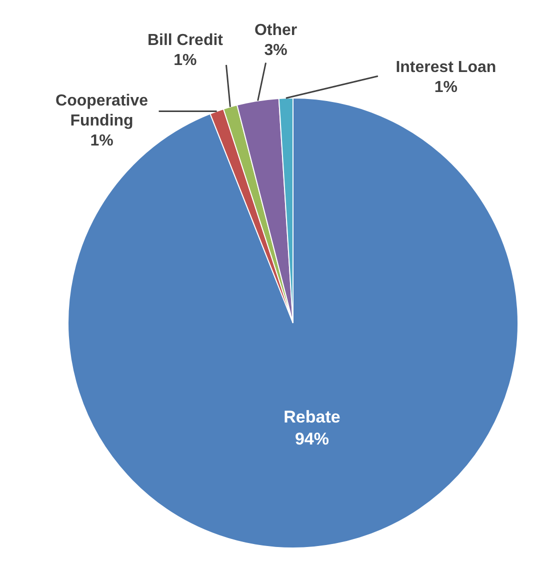 The image size is (554, 567). What do you see at coordinates (276, 30) in the screenshot?
I see `slice-label: Other` at bounding box center [276, 30].